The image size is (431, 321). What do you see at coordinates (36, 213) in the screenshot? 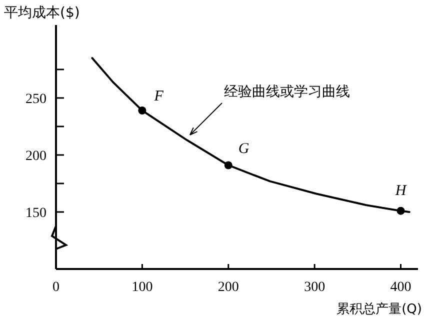
I see `y-tick-label: 150` at bounding box center [36, 213].